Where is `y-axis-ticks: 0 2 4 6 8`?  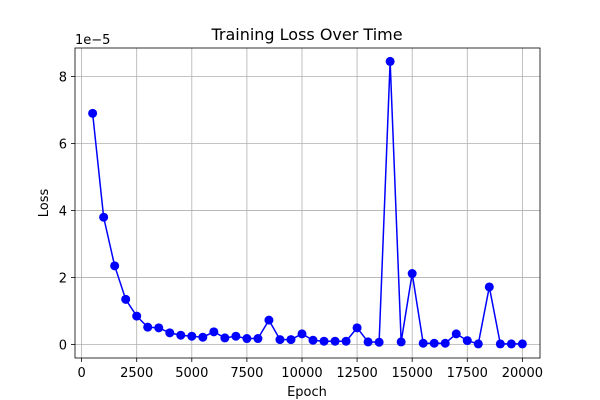
y-axis-ticks: 0 2 4 6 8 is located at coordinates (67, 212).